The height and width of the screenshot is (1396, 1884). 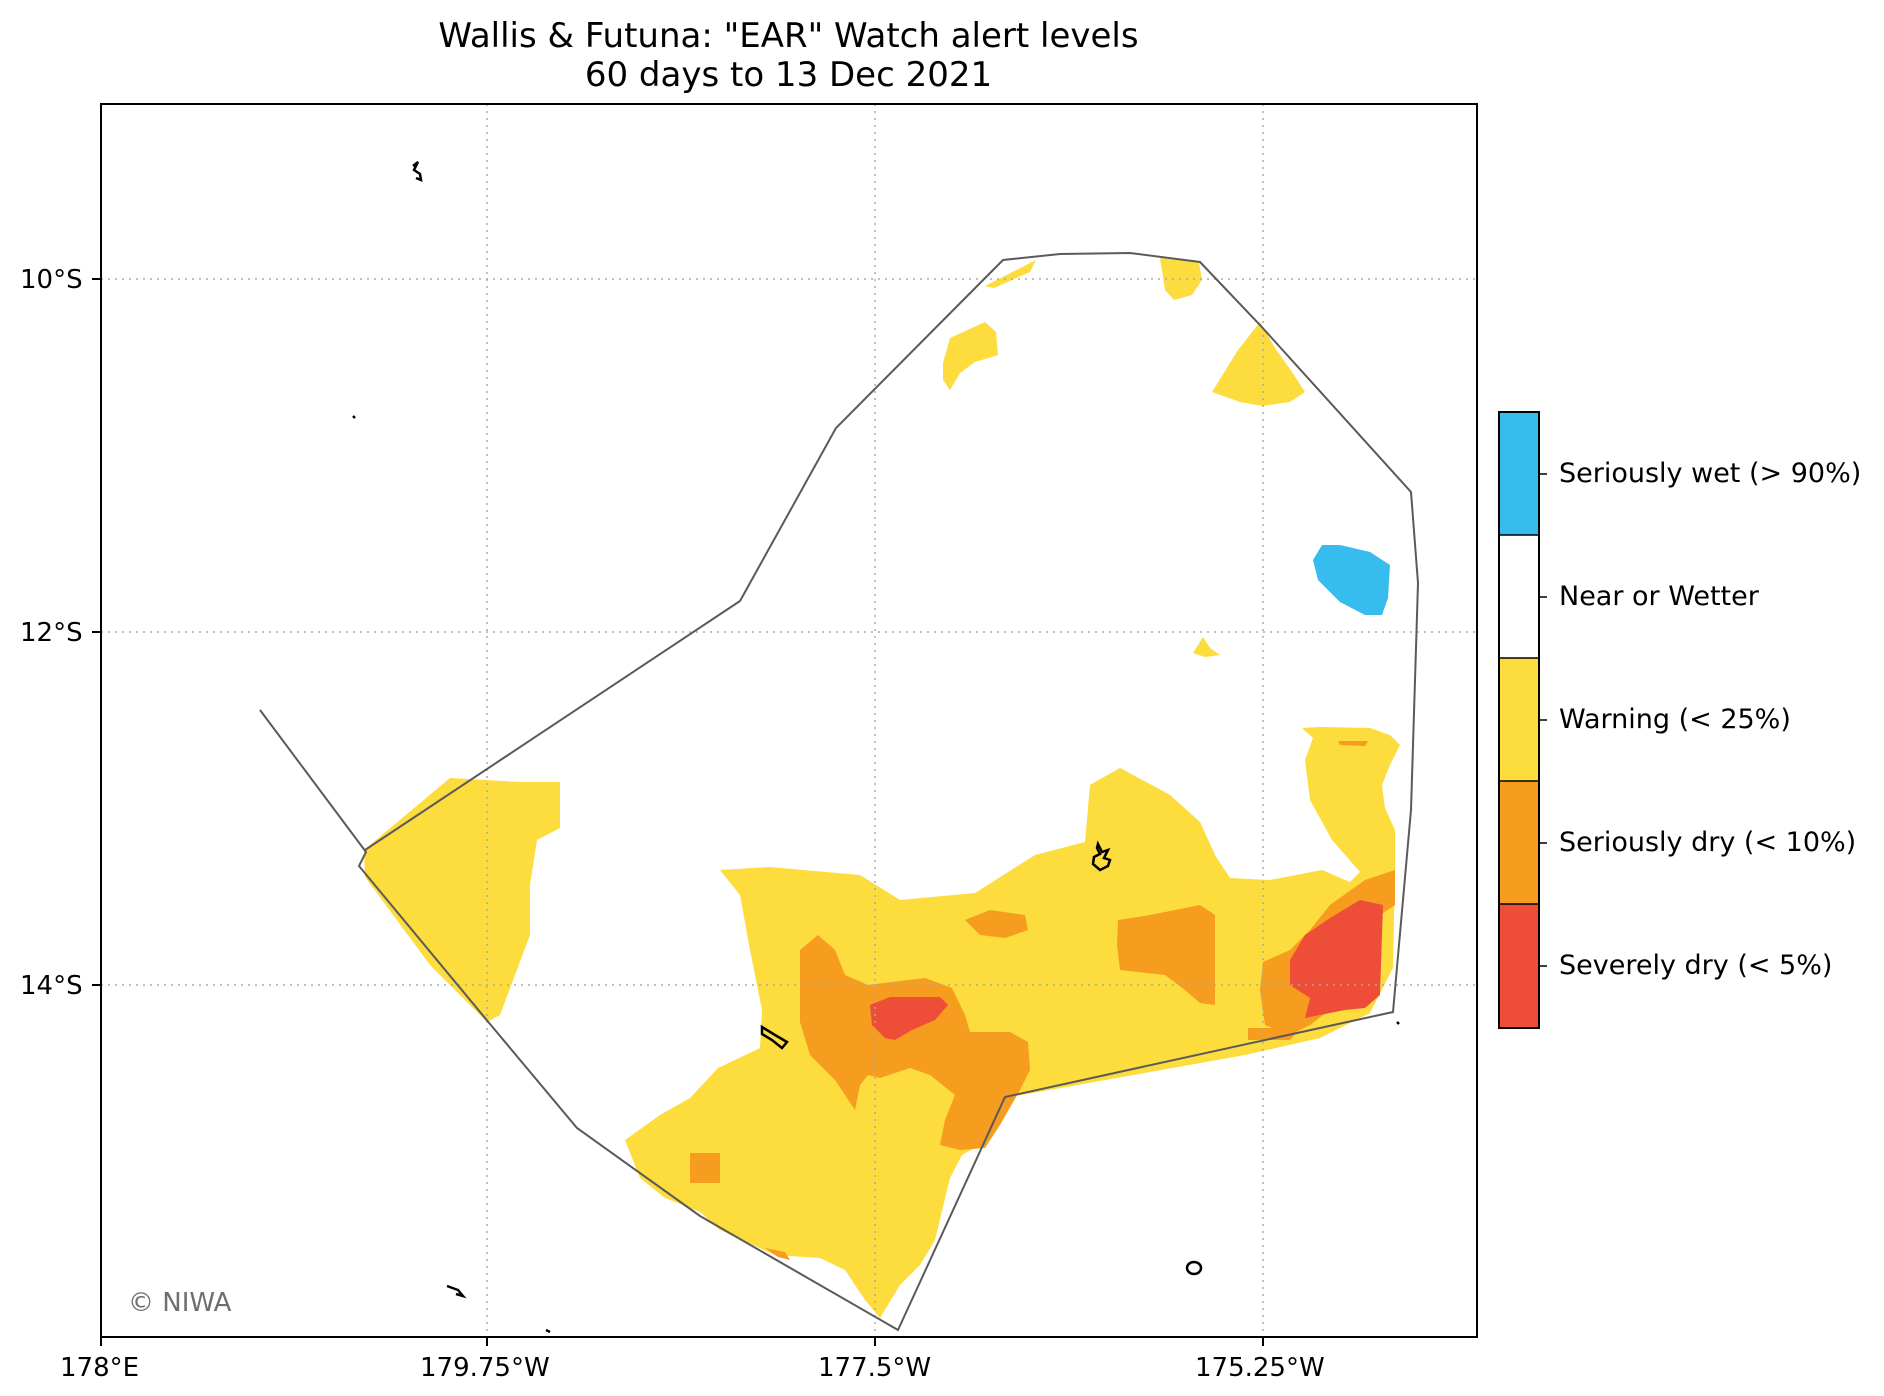 I want to click on severely-dry-area-east, so click(x=1336, y=959).